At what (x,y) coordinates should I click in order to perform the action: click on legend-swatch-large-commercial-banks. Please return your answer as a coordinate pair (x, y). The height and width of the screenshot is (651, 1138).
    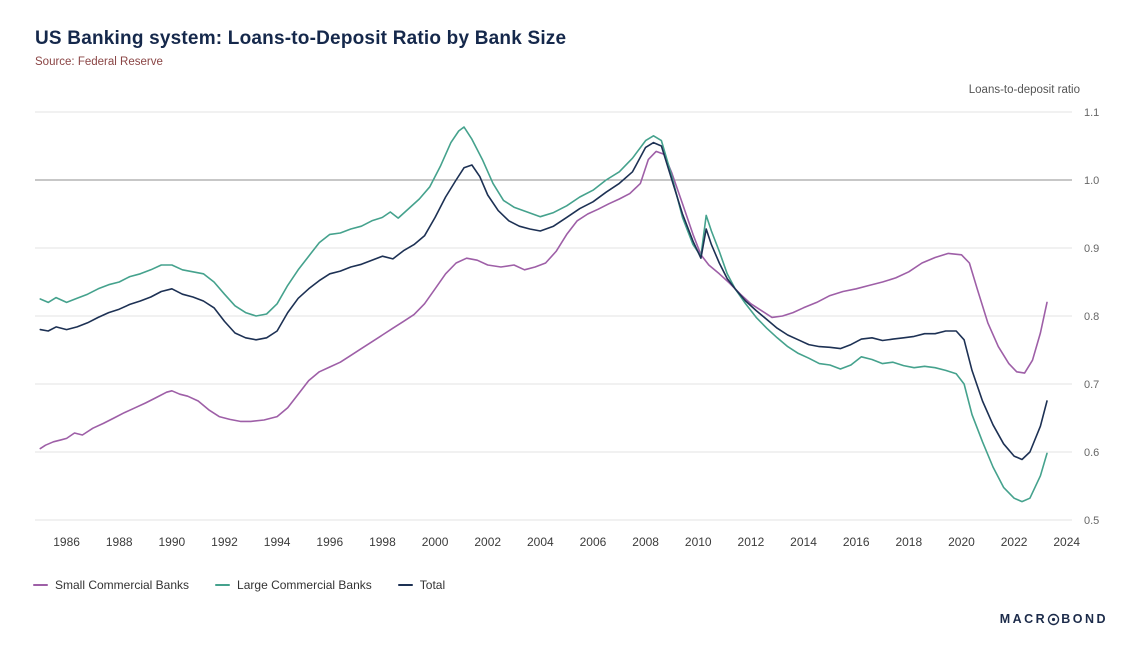
    Looking at the image, I should click on (223, 585).